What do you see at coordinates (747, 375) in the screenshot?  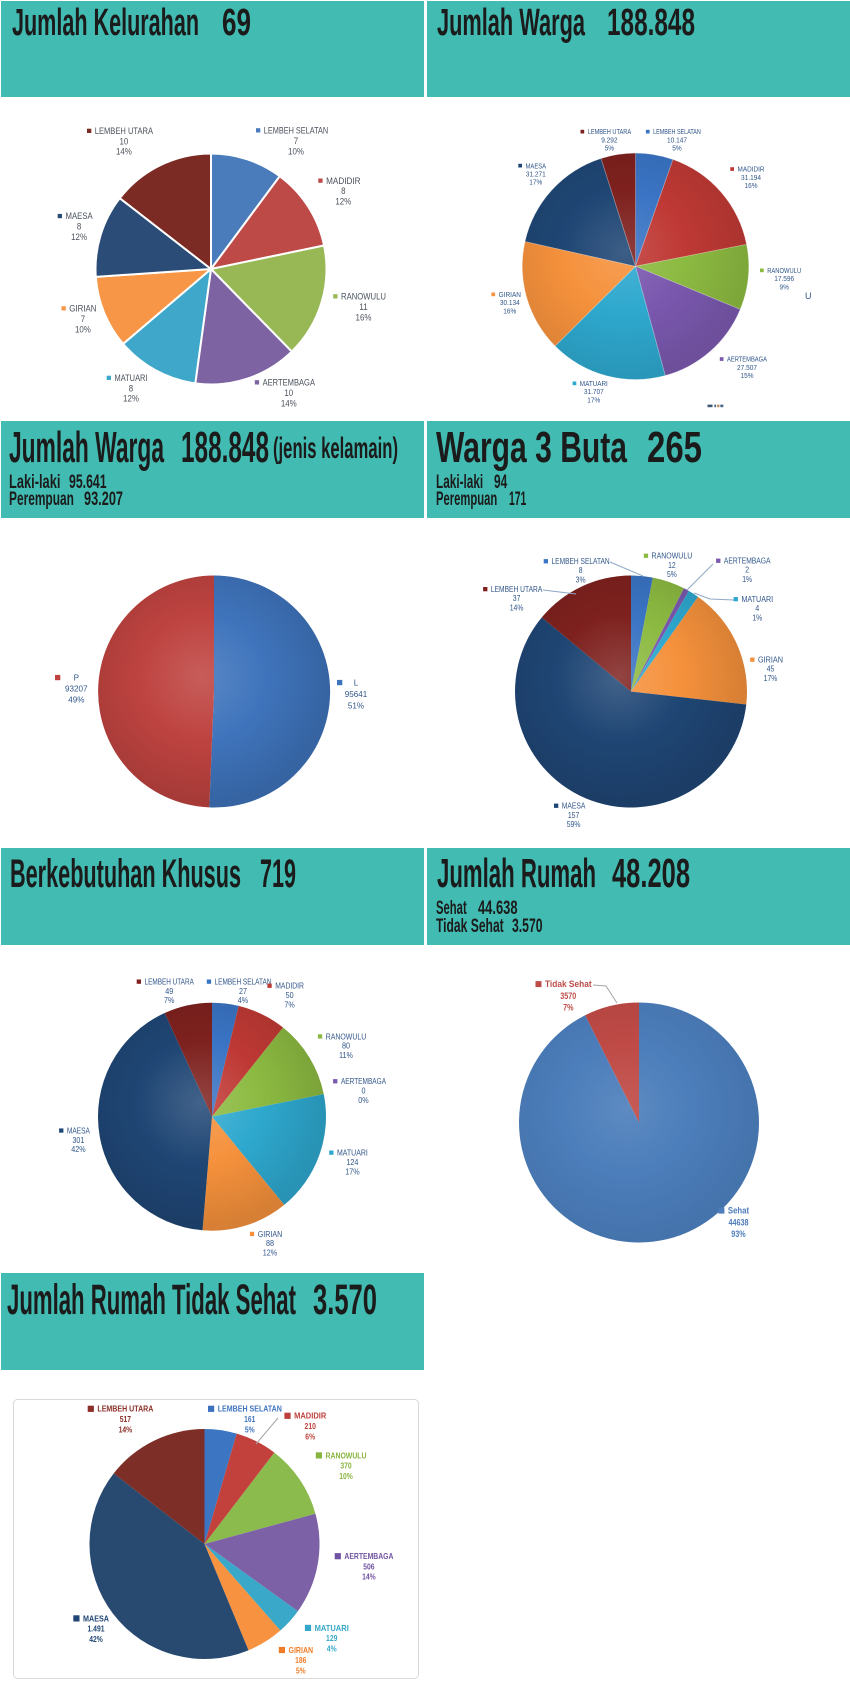 I see `svg-text: 15%` at bounding box center [747, 375].